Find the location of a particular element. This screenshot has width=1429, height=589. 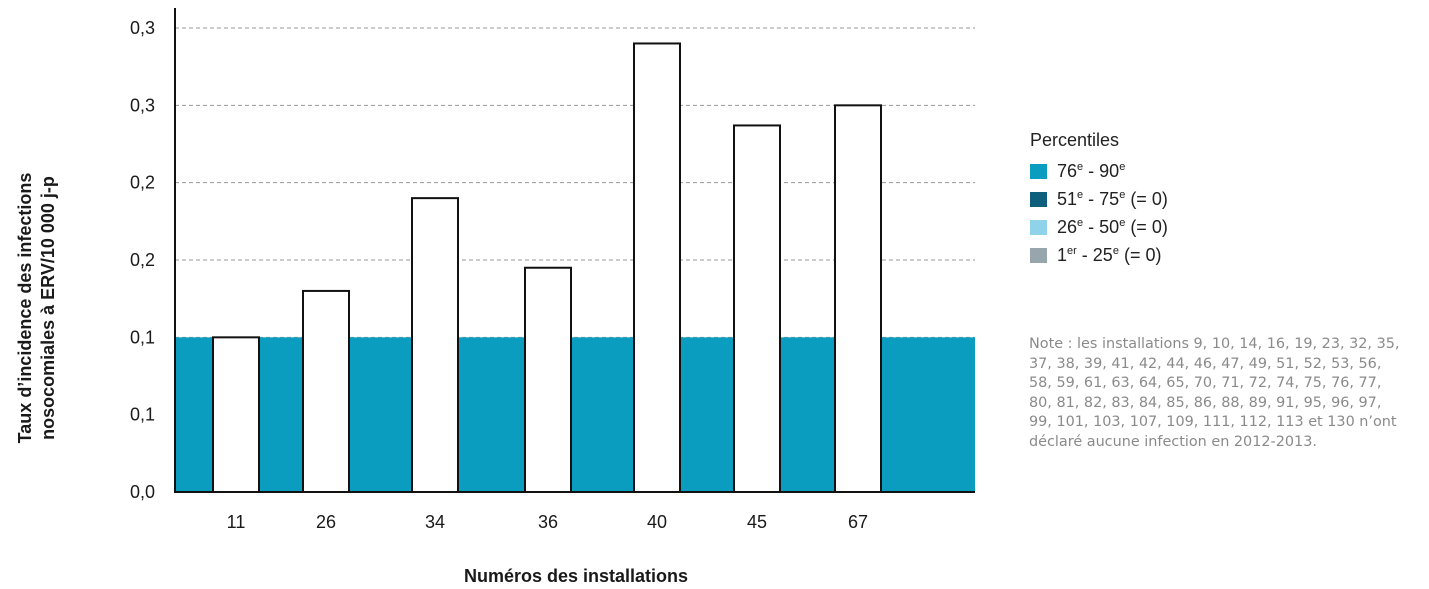

legend-item-1-25: 1er - 25e (= 0) is located at coordinates (1099, 255).